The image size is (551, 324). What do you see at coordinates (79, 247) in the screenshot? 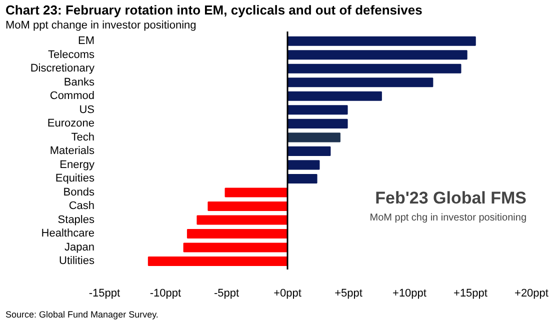
I see `y-tick-label: Japan` at bounding box center [79, 247].